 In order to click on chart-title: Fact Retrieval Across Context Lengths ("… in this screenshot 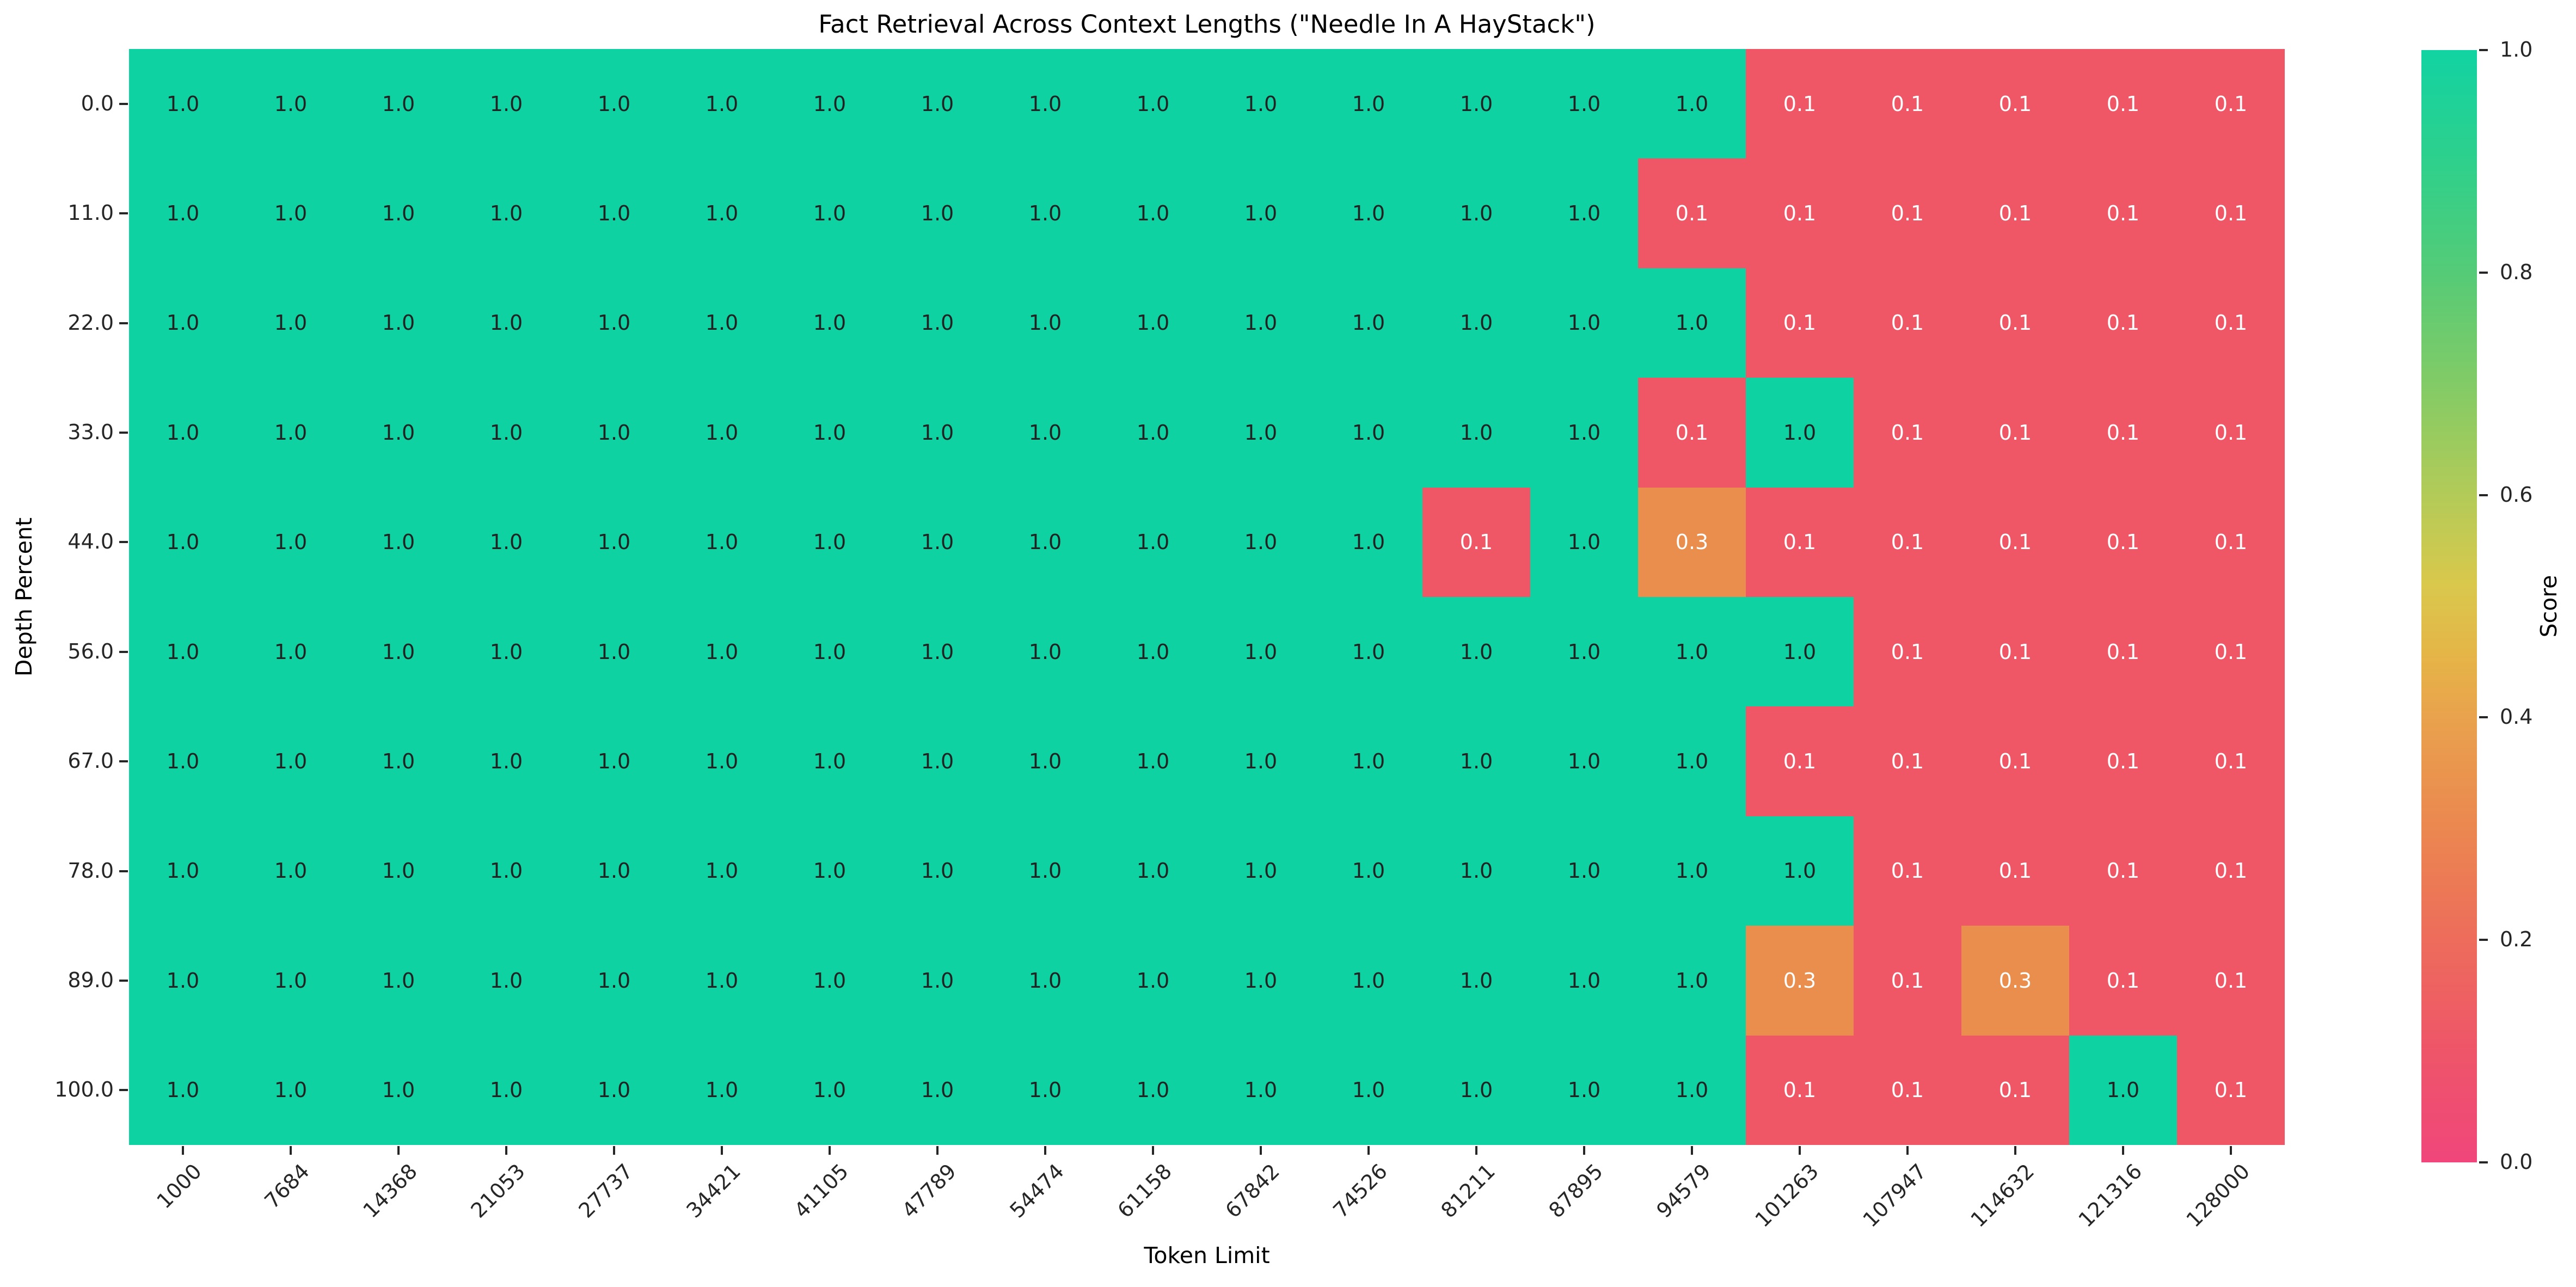, I will do `click(1207, 24)`.